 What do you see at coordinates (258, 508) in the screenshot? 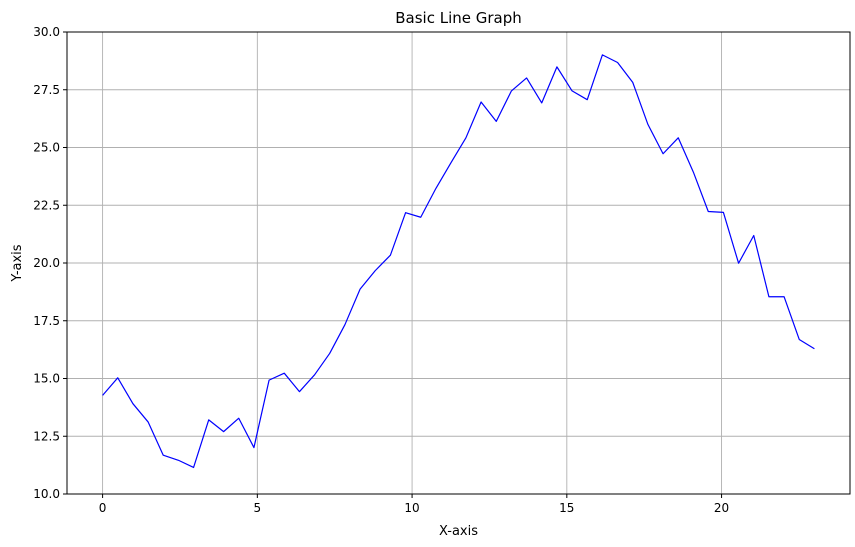
I see `x-tick-label: 5` at bounding box center [258, 508].